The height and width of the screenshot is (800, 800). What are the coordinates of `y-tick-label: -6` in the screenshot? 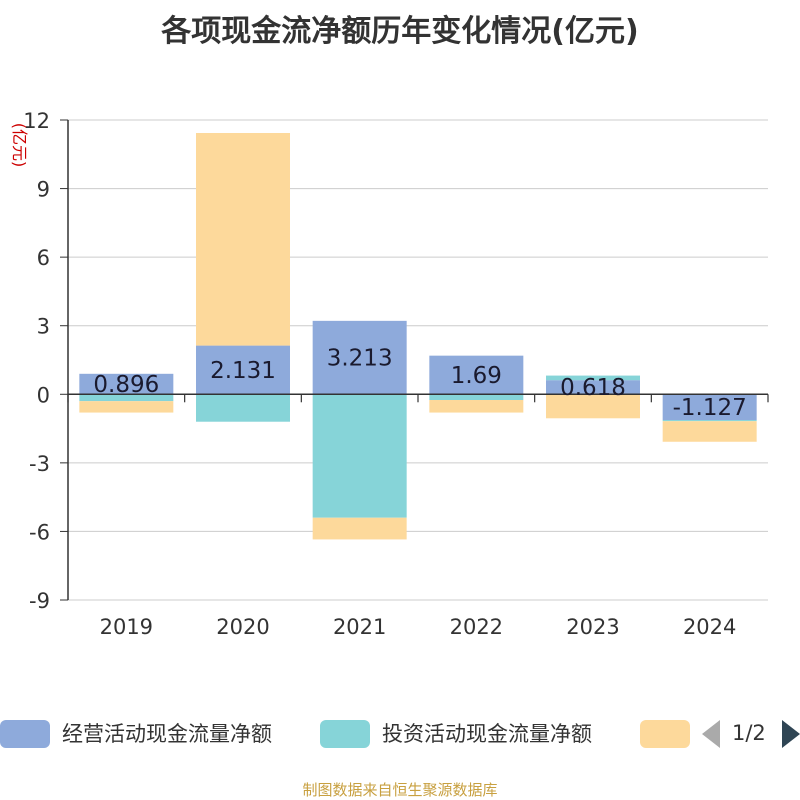 It's located at (39, 532).